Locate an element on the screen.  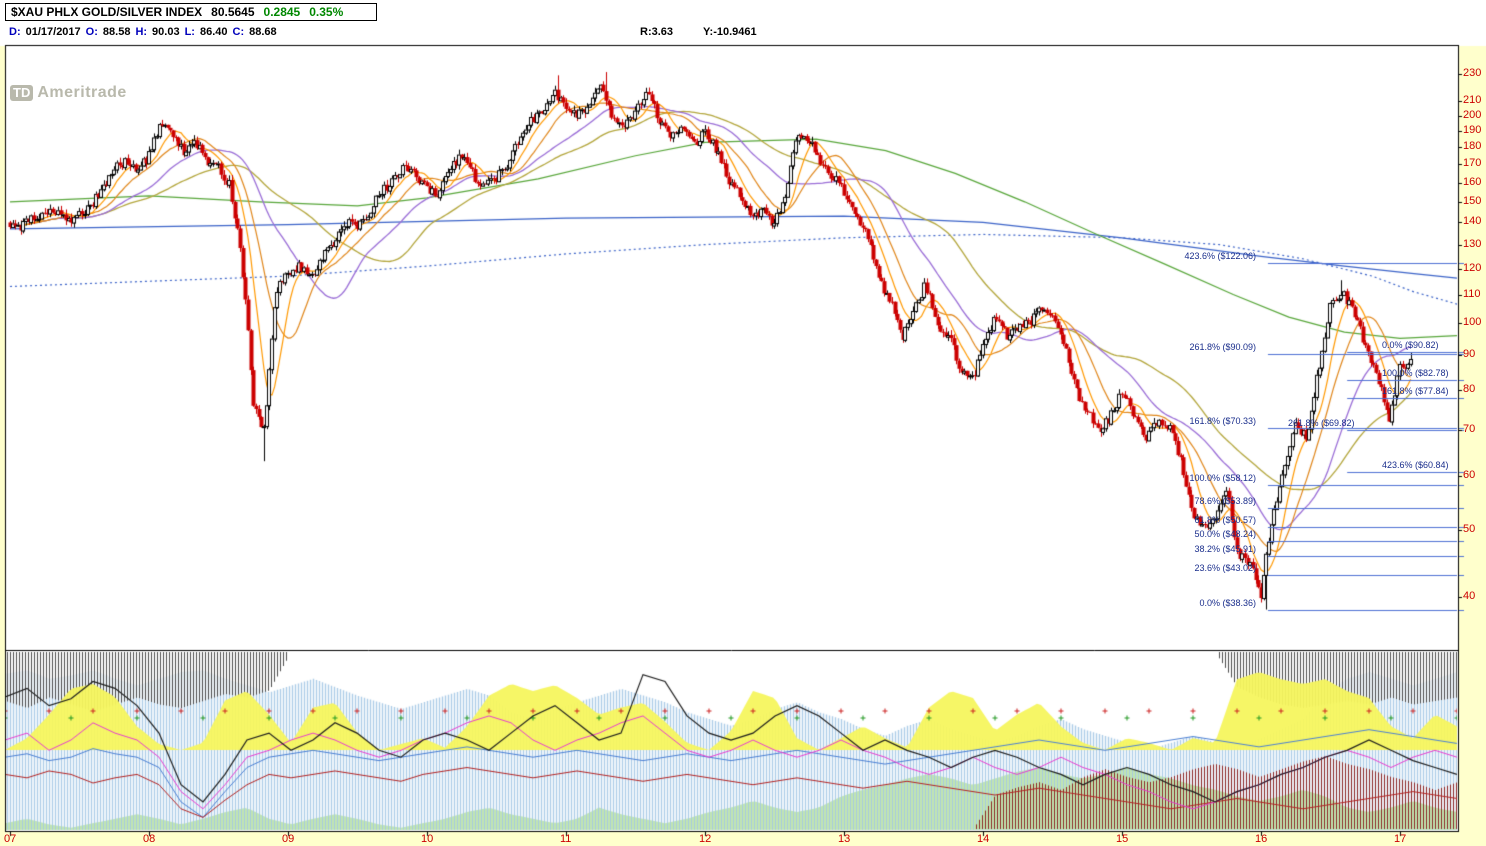
percent-change: 0.35% is located at coordinates (326, 12).